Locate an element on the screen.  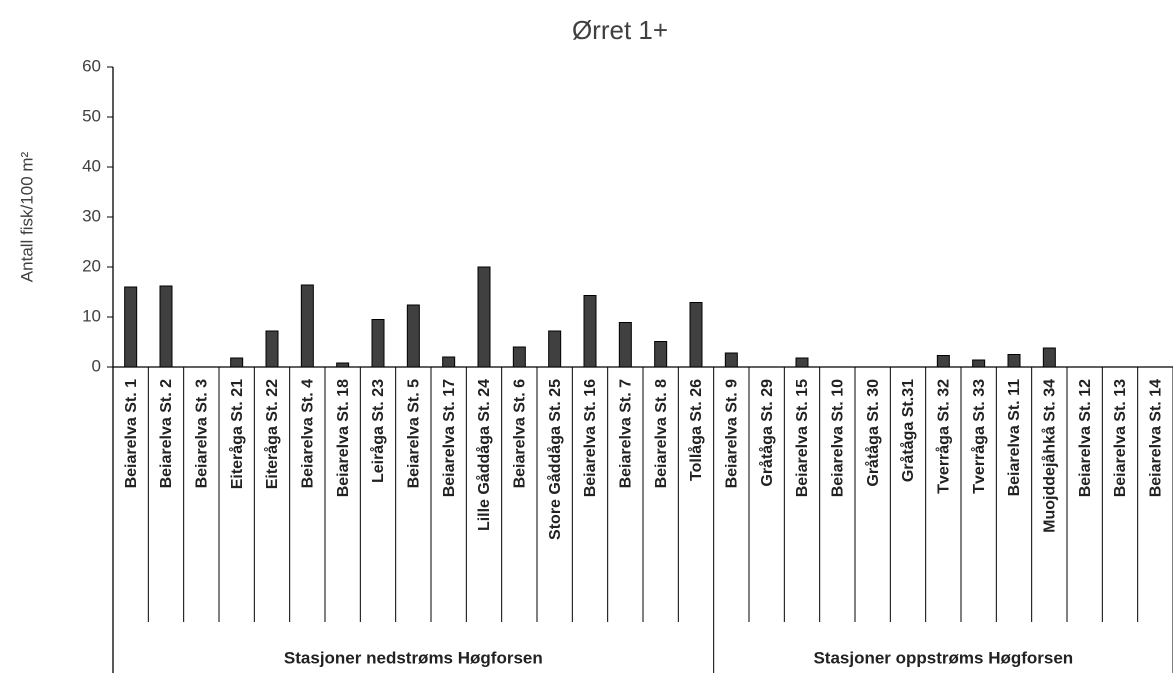
x-tick-label: Store Gåddåga St. 25 is located at coordinates (555, 459).